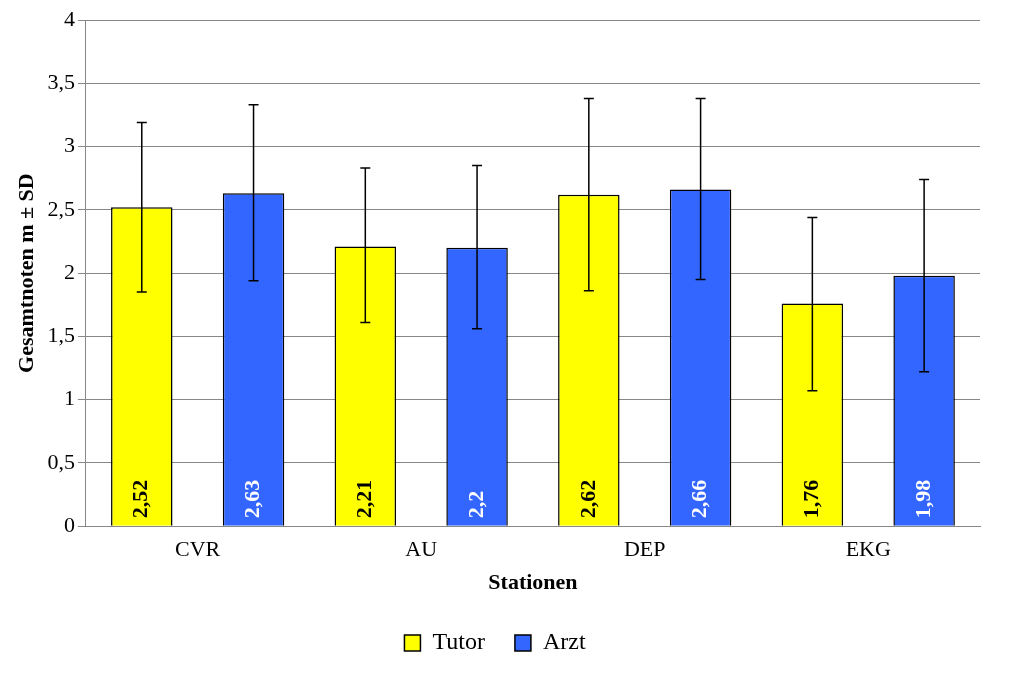 This screenshot has height=675, width=1020. I want to click on y-tick-label: 1,5, so click(61, 335).